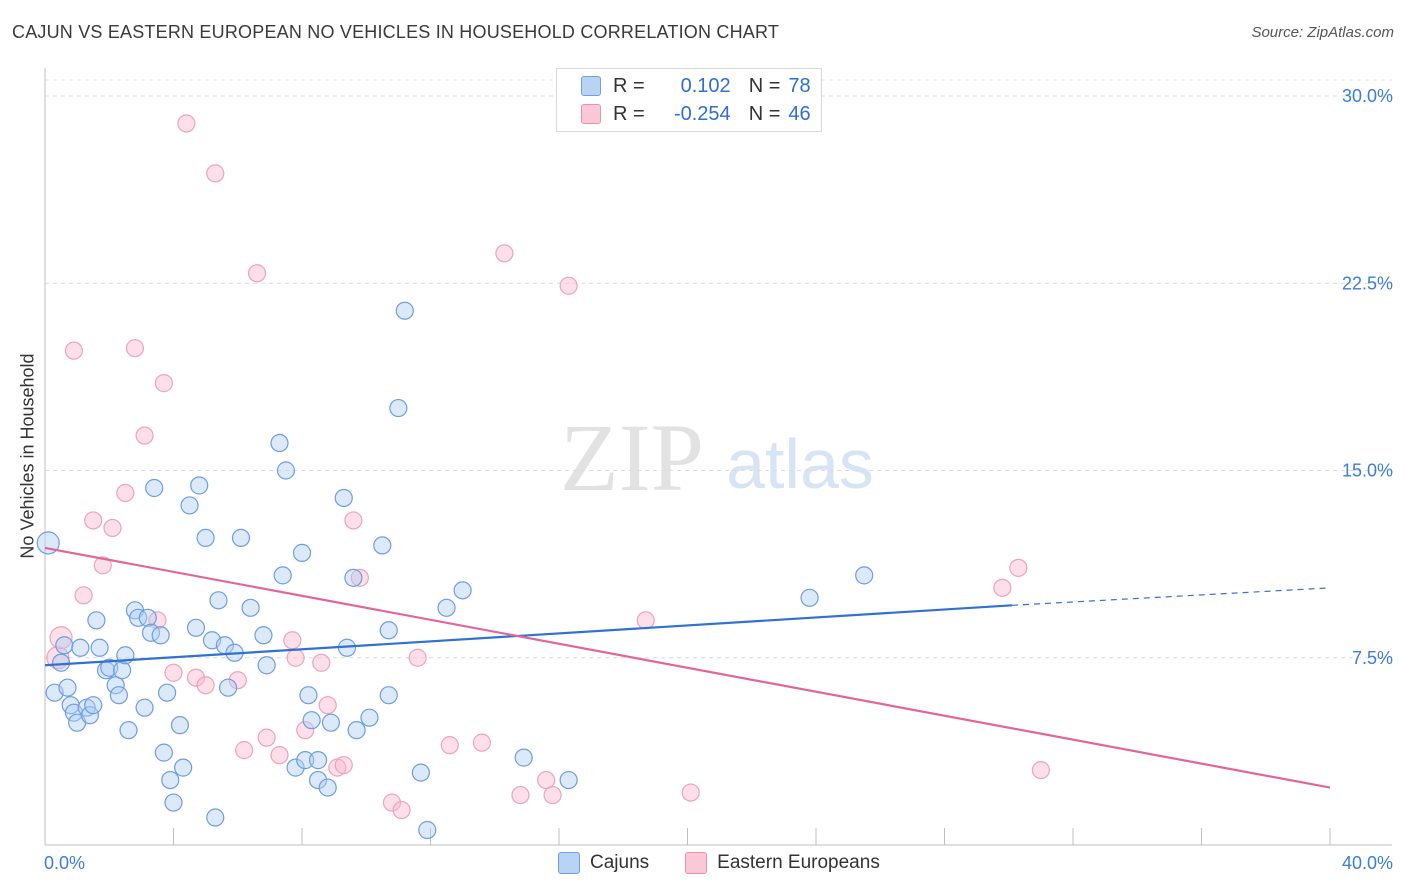 This screenshot has height=892, width=1406. Describe the element at coordinates (705, 85) in the screenshot. I see `legend-r-value-cajuns: 0.102` at that location.